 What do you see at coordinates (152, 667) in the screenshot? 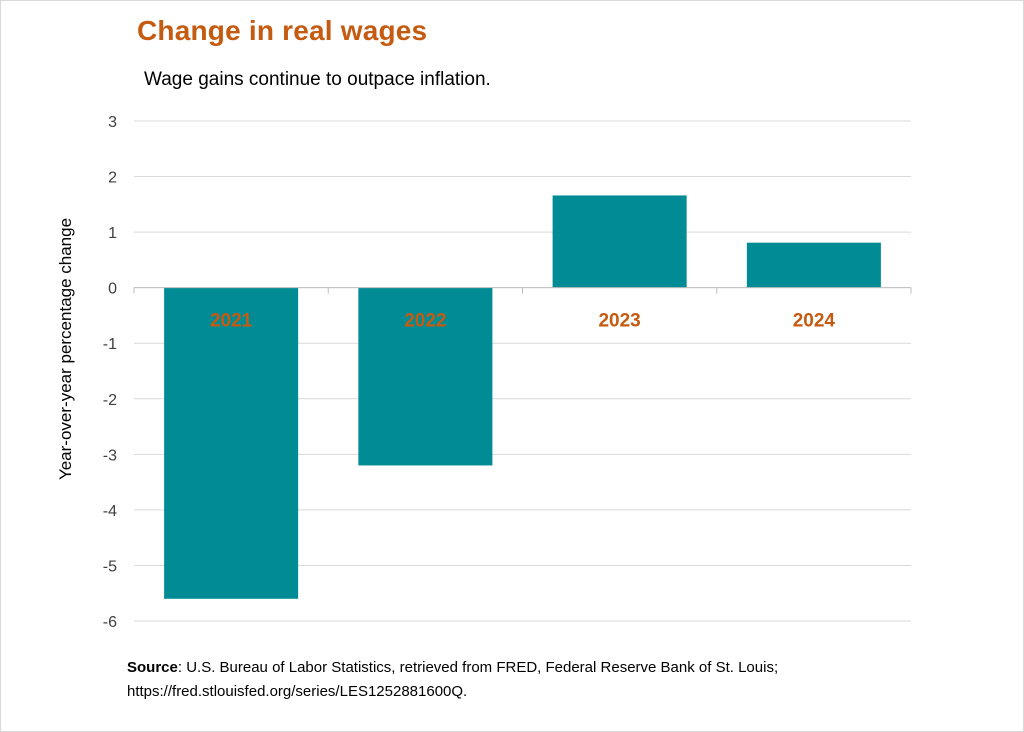
I see `source-label: Source` at bounding box center [152, 667].